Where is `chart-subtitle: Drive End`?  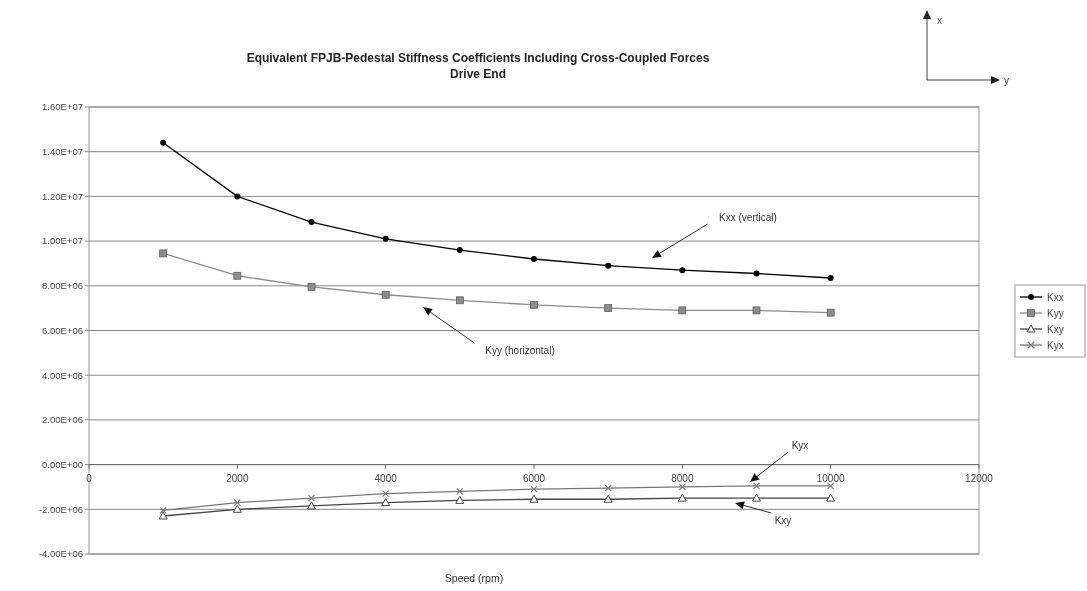 chart-subtitle: Drive End is located at coordinates (478, 74).